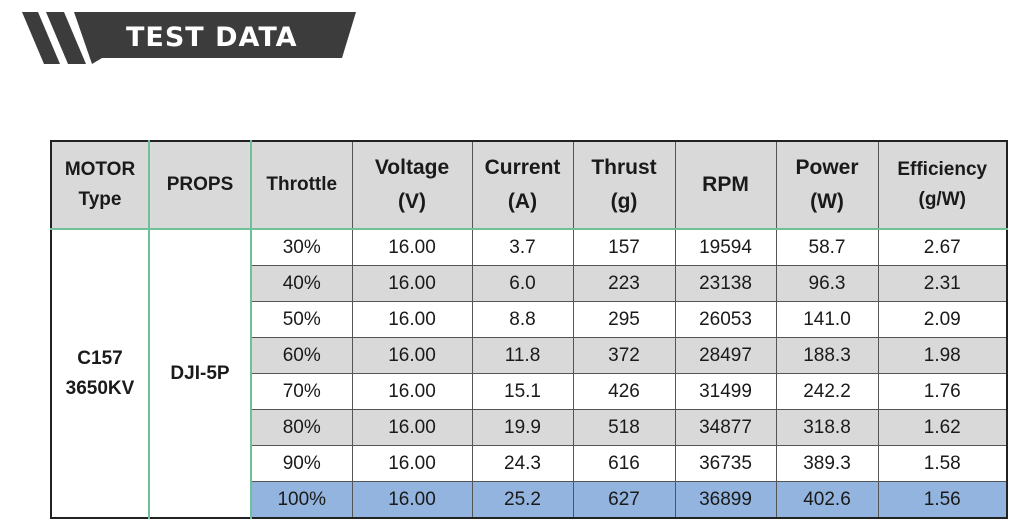 Image resolution: width=1015 pixels, height=530 pixels. What do you see at coordinates (624, 283) in the screenshot?
I see `thrust-cell: 223` at bounding box center [624, 283].